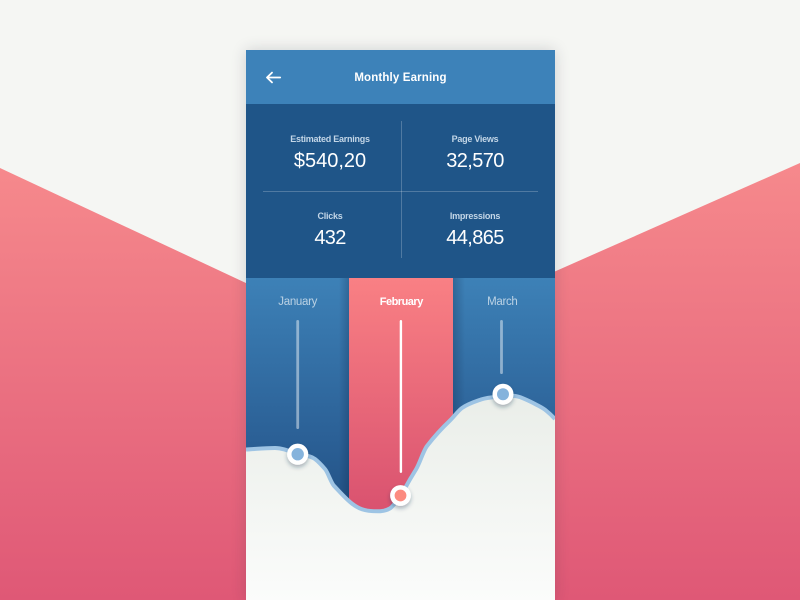 The width and height of the screenshot is (800, 600). What do you see at coordinates (502, 302) in the screenshot?
I see `svg-text: March` at bounding box center [502, 302].